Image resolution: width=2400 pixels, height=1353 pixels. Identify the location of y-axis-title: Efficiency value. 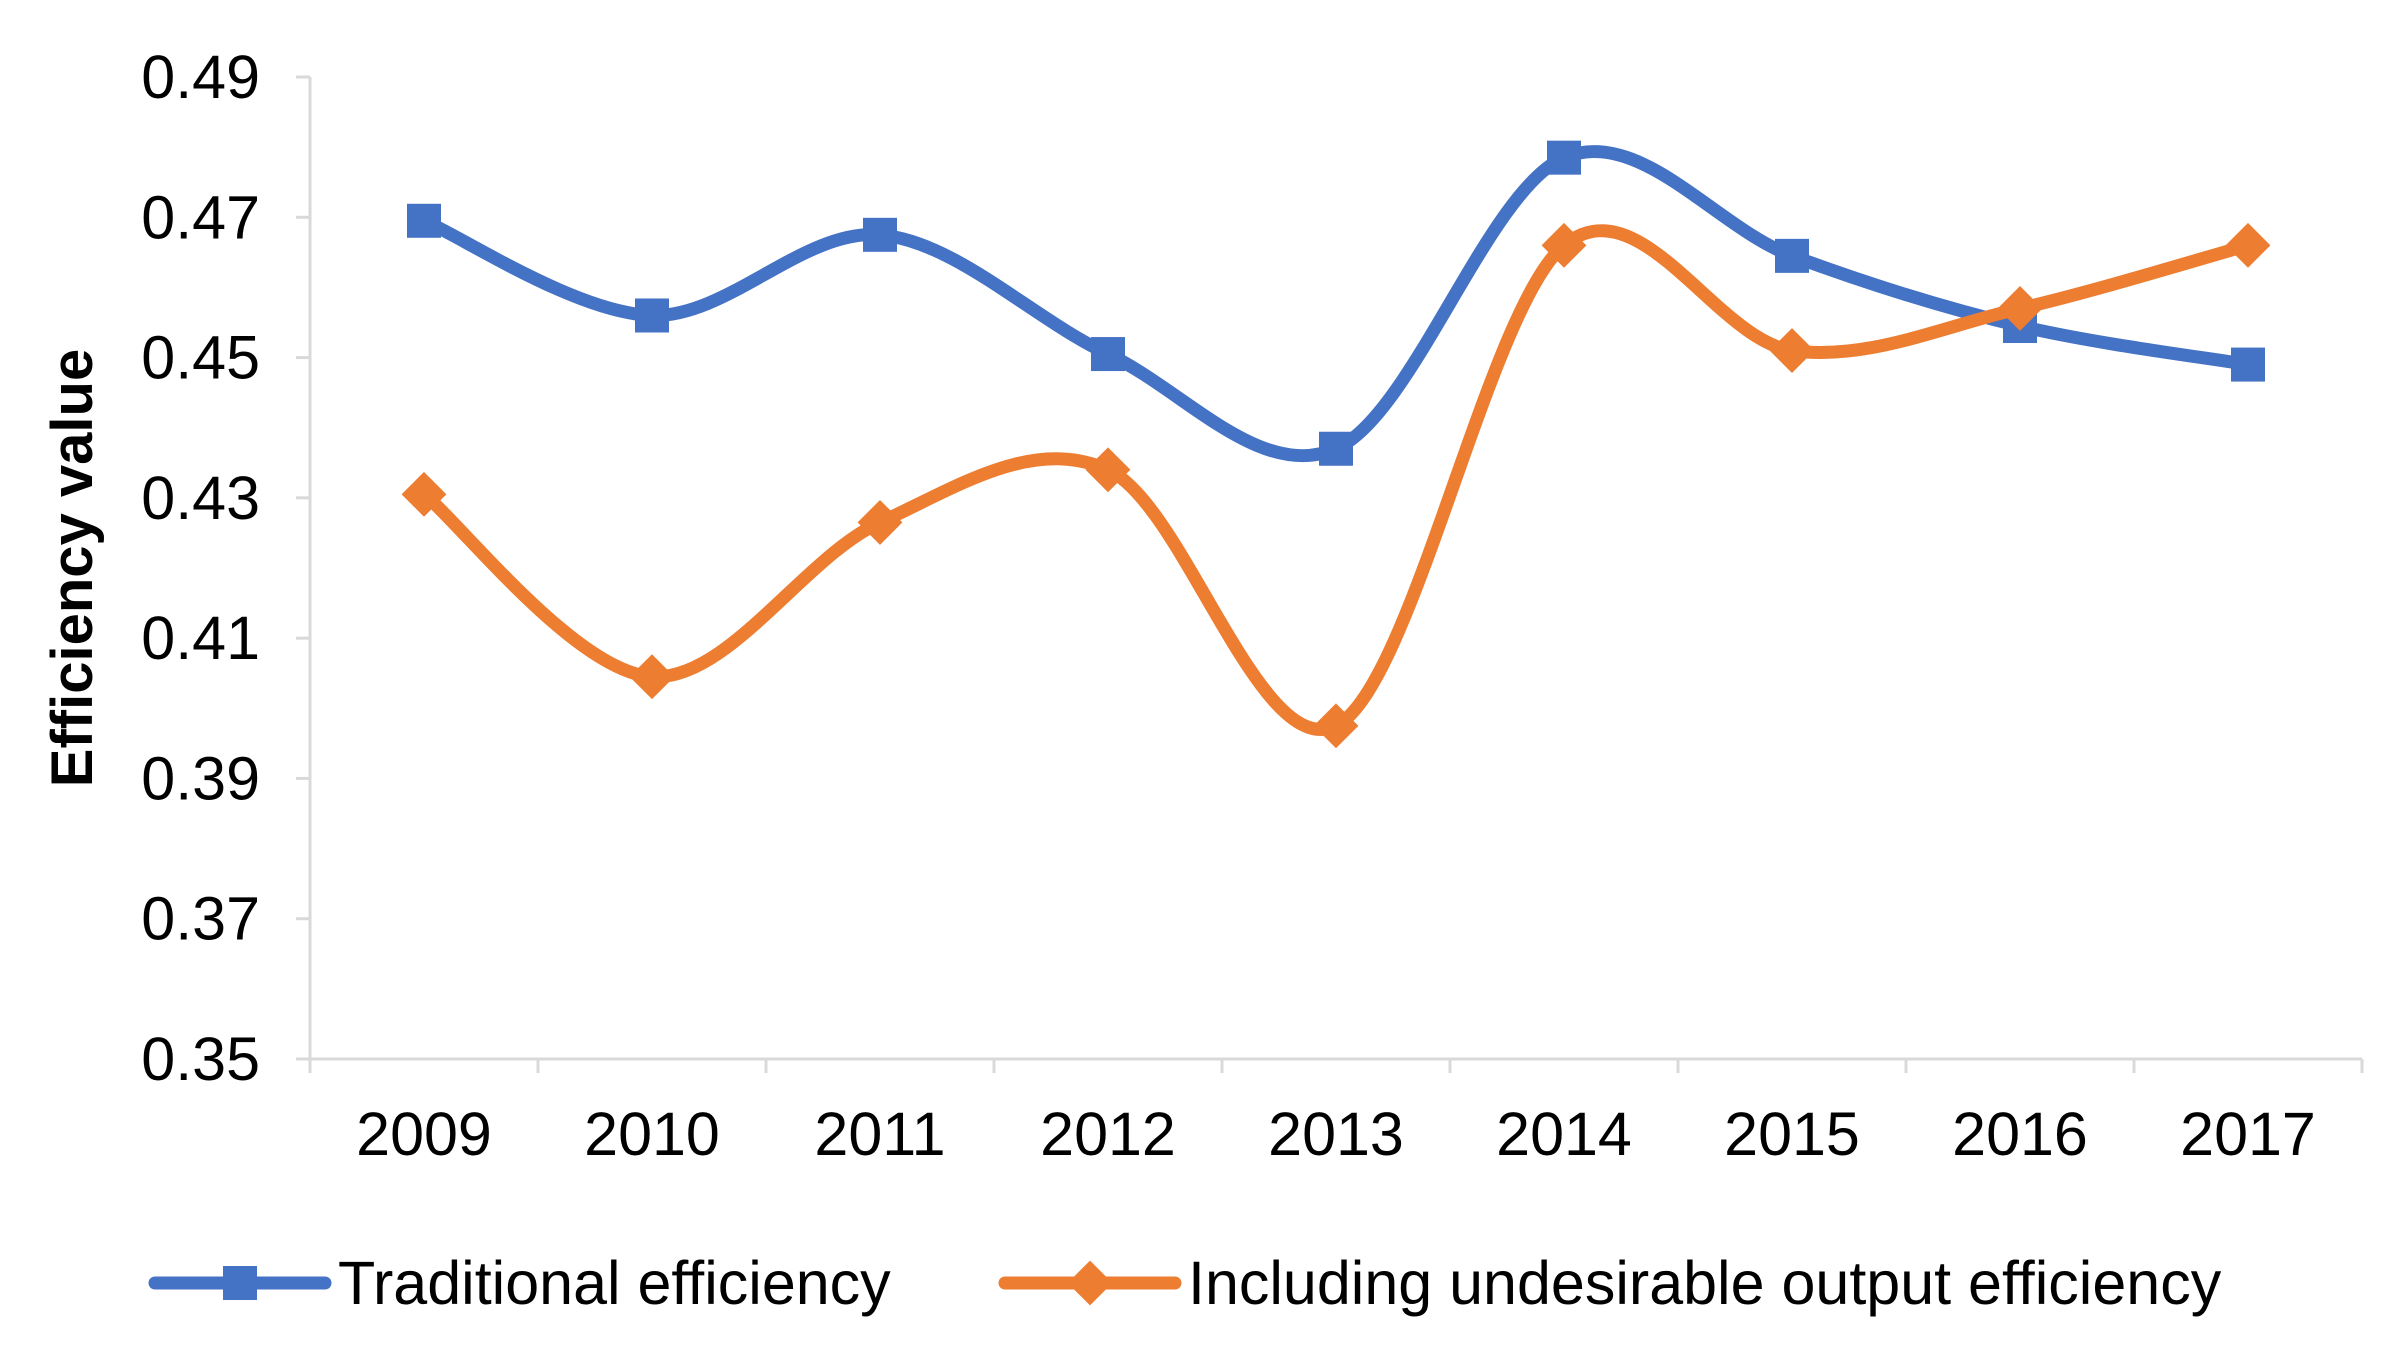
(72, 568).